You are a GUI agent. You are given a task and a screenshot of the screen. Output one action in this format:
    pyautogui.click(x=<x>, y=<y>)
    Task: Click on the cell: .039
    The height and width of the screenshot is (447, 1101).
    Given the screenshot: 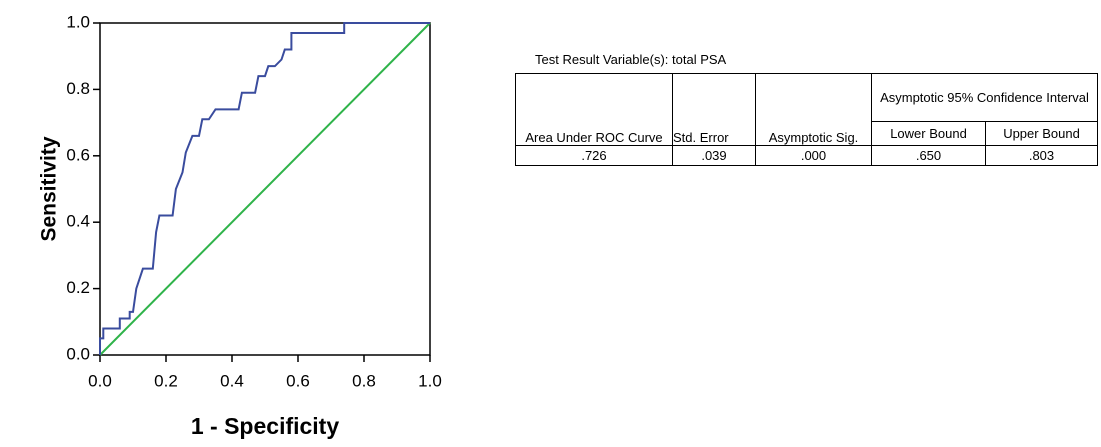 What is the action you would take?
    pyautogui.click(x=714, y=155)
    